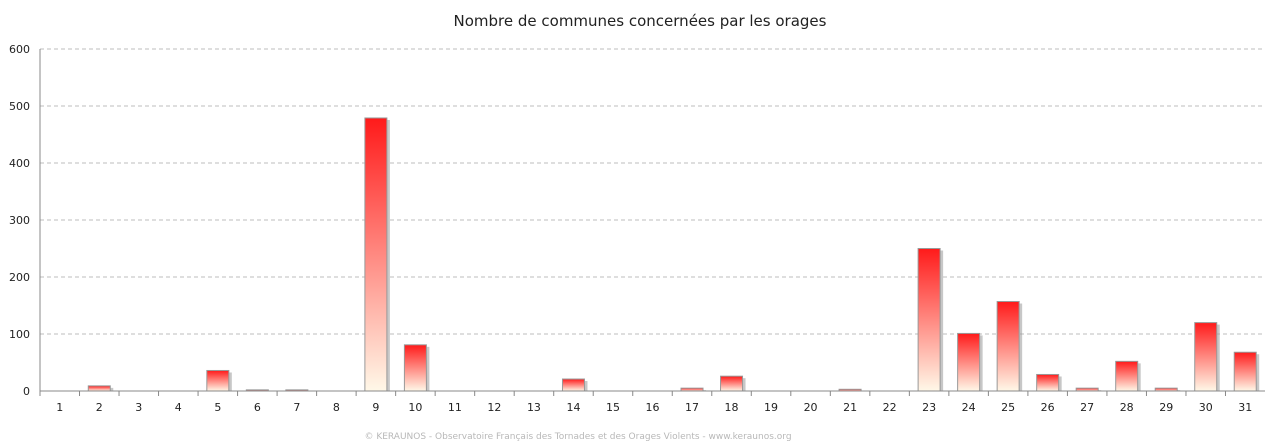  Describe the element at coordinates (969, 407) in the screenshot. I see `x-tick-label: 24` at that location.